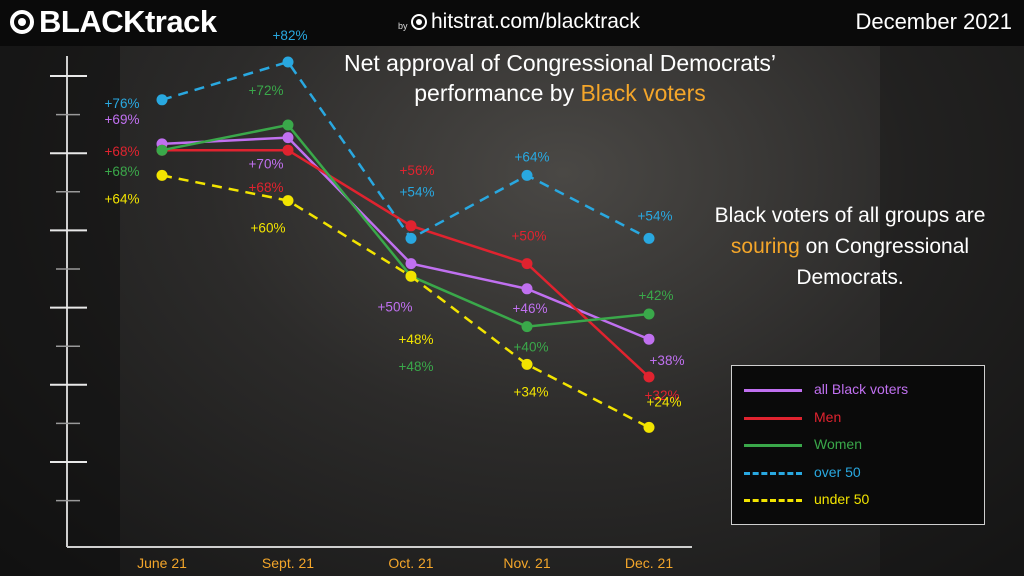 Image resolution: width=1024 pixels, height=576 pixels. What do you see at coordinates (290, 35) in the screenshot?
I see `data-label: +82%` at bounding box center [290, 35].